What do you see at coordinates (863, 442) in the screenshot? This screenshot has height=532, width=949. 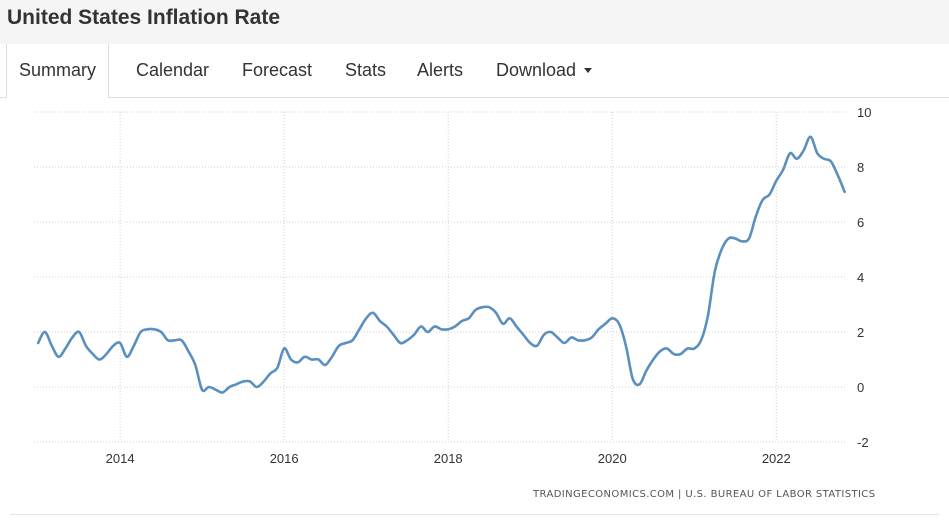 I see `y-tick-label: -2` at bounding box center [863, 442].